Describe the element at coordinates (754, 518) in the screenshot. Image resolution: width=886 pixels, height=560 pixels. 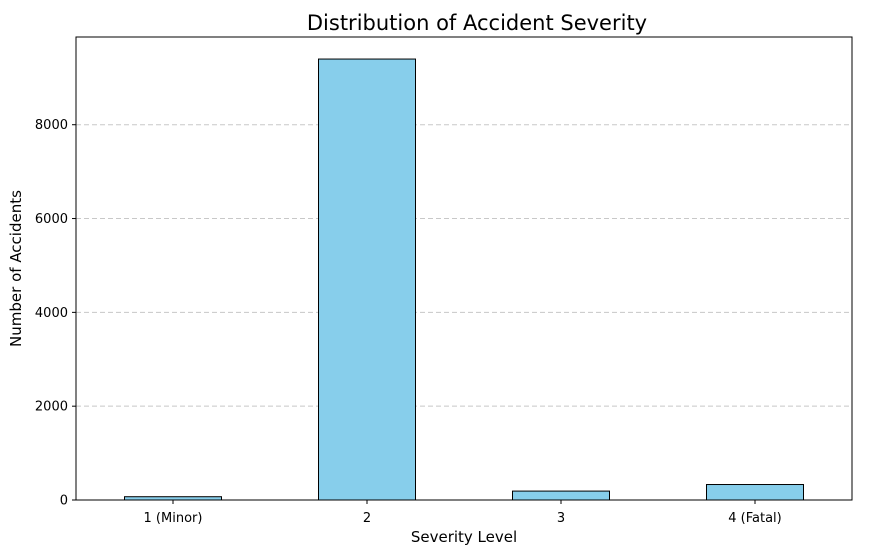
I see `x-tick-label: 4 (Fatal)` at that location.